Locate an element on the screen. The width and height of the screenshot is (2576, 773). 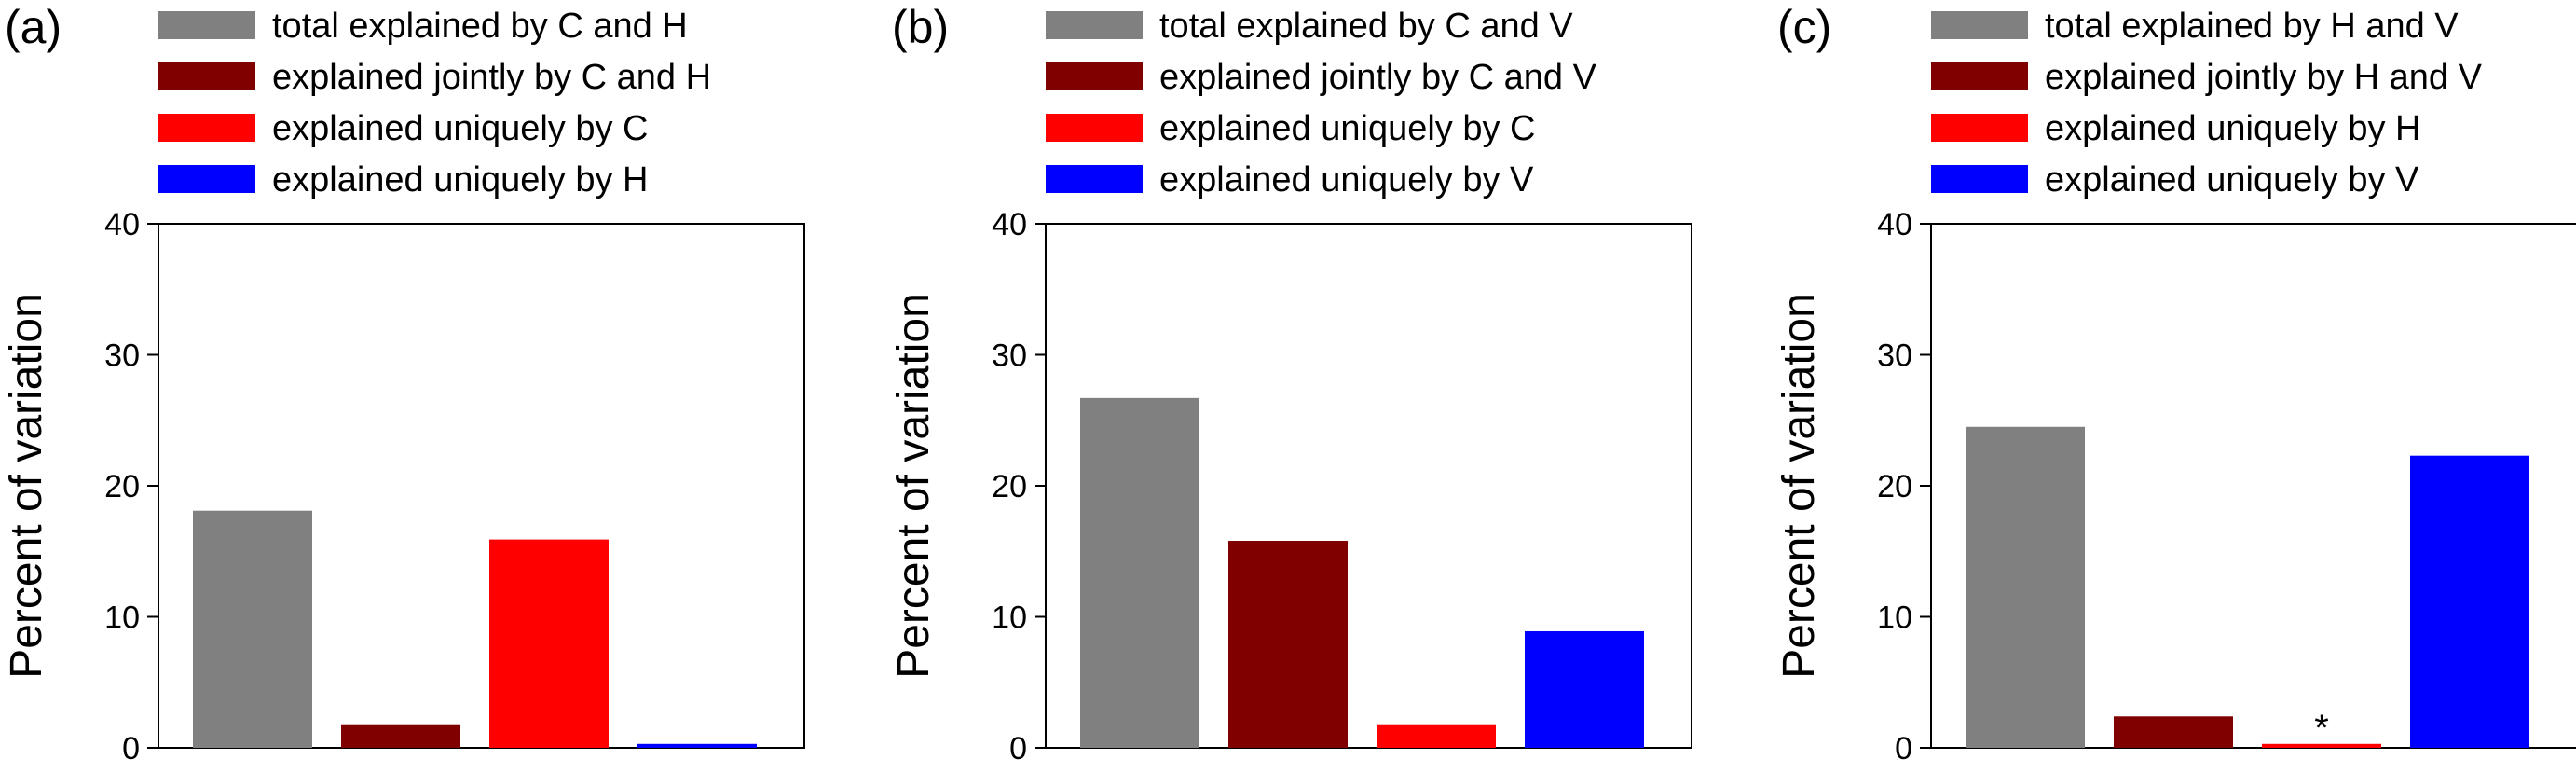
legend-label: total explained by C and H is located at coordinates (480, 27).